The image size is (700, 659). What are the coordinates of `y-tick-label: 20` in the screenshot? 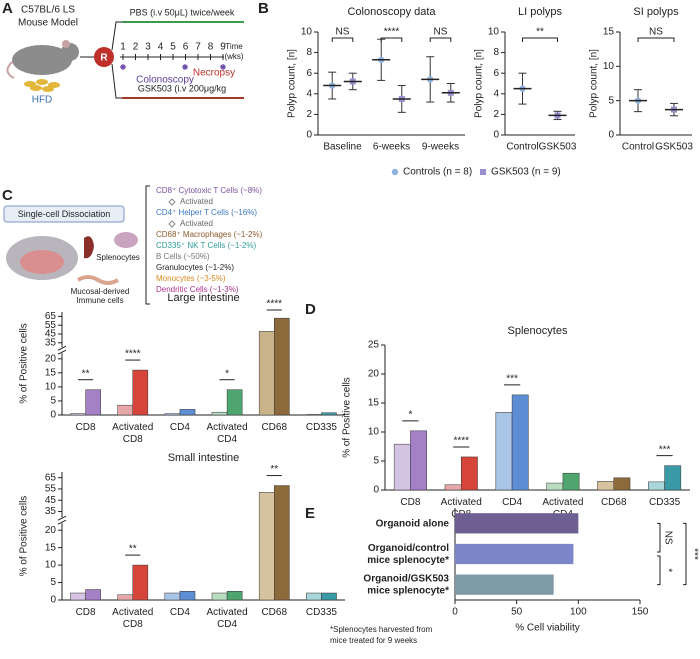 It's located at (374, 374).